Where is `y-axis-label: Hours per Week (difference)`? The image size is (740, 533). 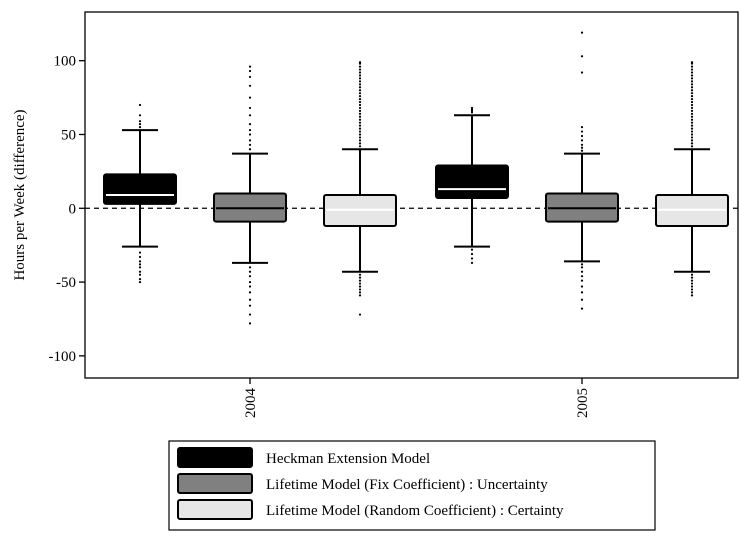 y-axis-label: Hours per Week (difference) is located at coordinates (20, 194).